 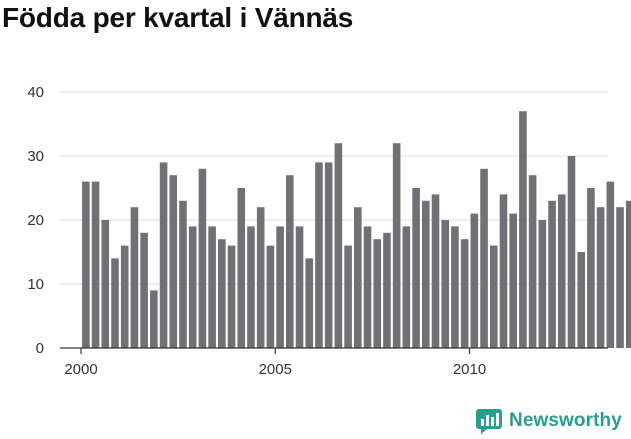 What do you see at coordinates (178, 17) in the screenshot?
I see `chart-title: Födda per kvartal i Vännäs` at bounding box center [178, 17].